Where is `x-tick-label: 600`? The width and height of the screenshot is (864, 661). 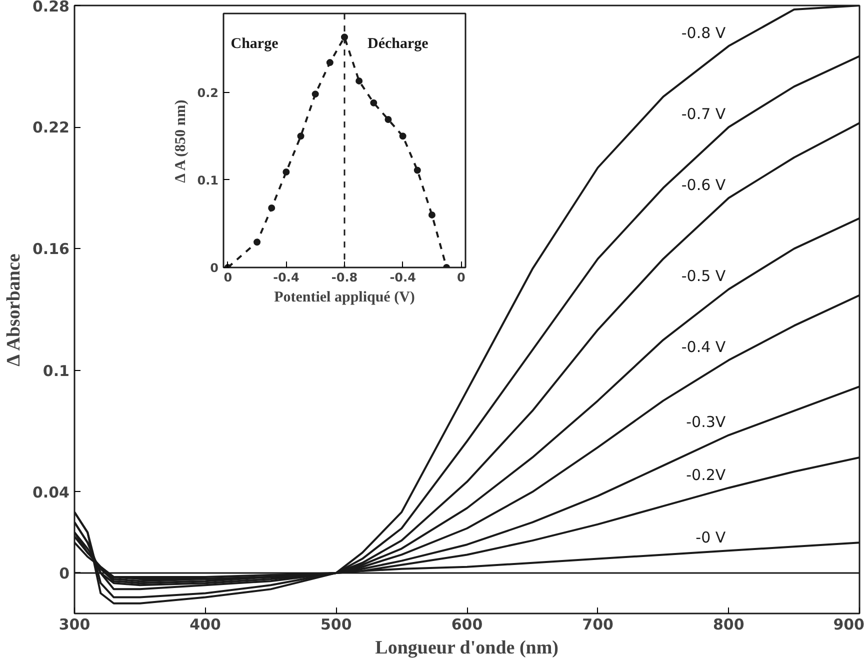
x-tick-label: 600 is located at coordinates (467, 625).